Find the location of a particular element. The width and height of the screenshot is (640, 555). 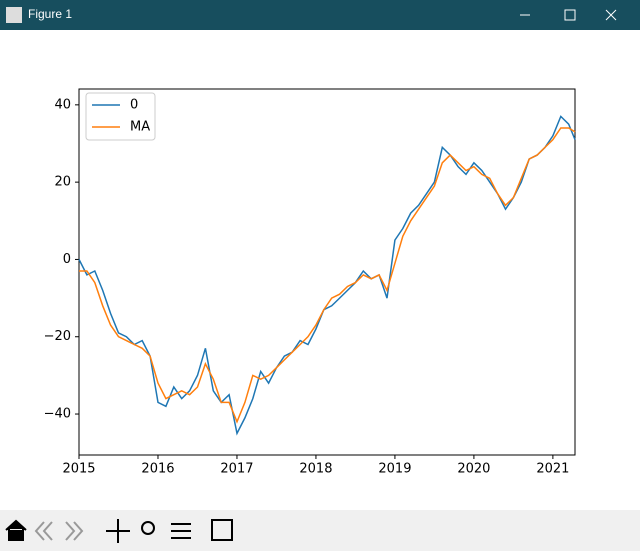

back-button is located at coordinates (43, 531).